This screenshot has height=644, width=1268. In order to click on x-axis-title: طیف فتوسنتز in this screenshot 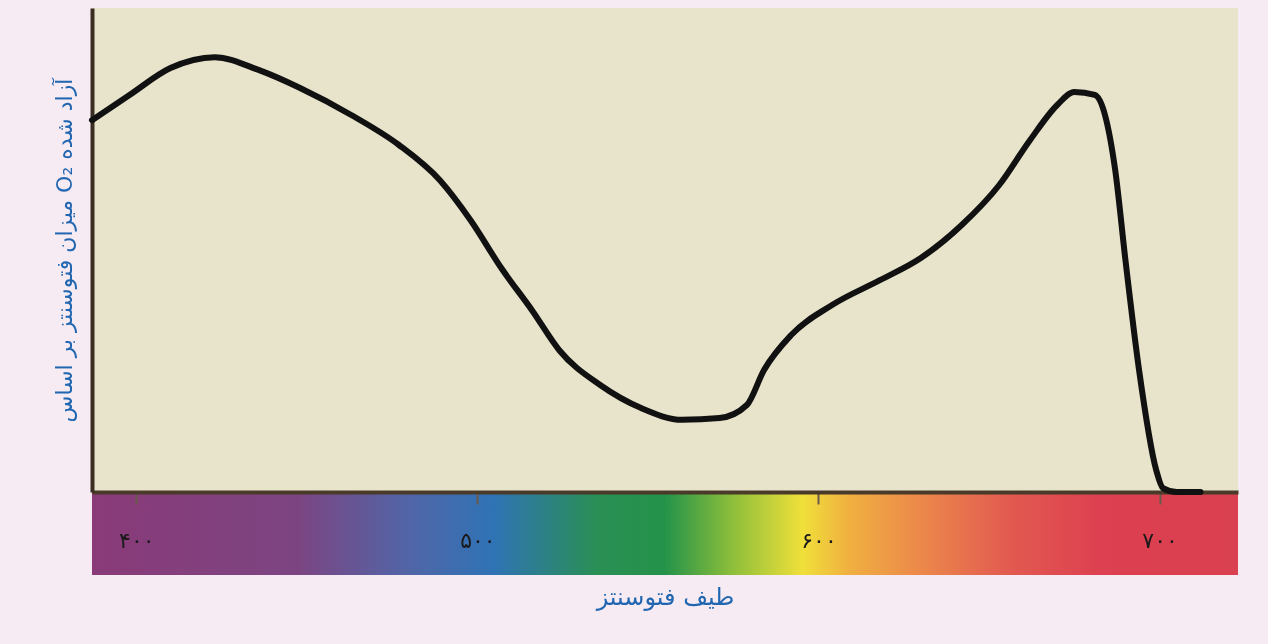, I will do `click(665, 596)`.